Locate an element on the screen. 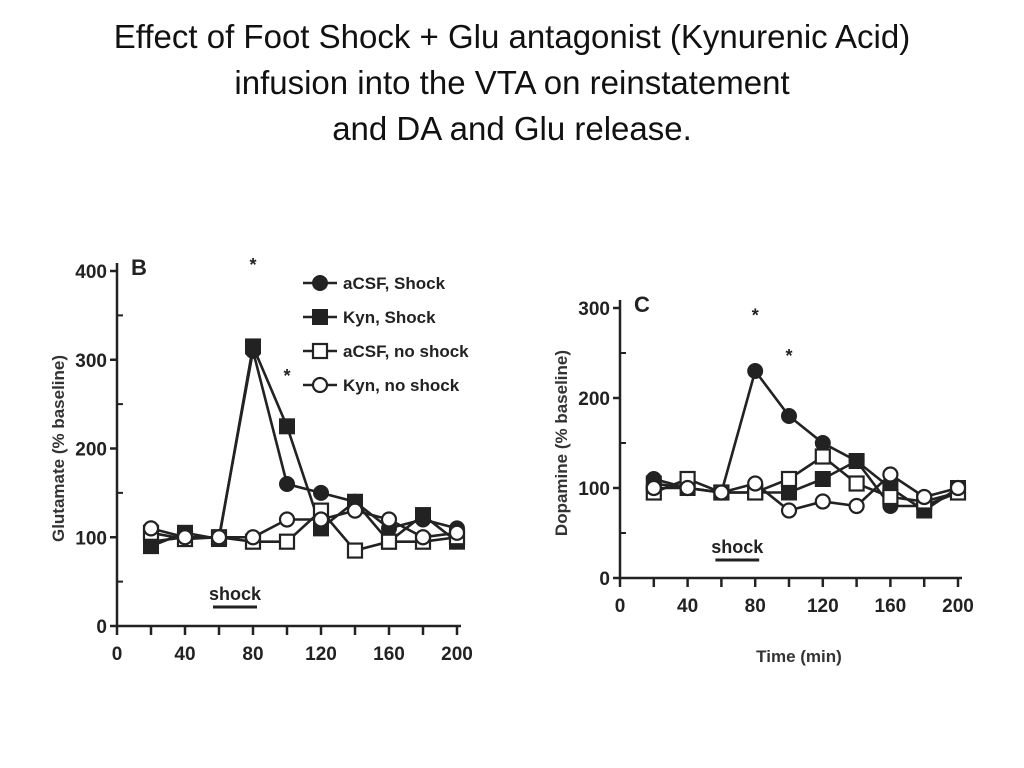 The width and height of the screenshot is (1024, 768). legend-label: Kyn, Shock is located at coordinates (389, 317).